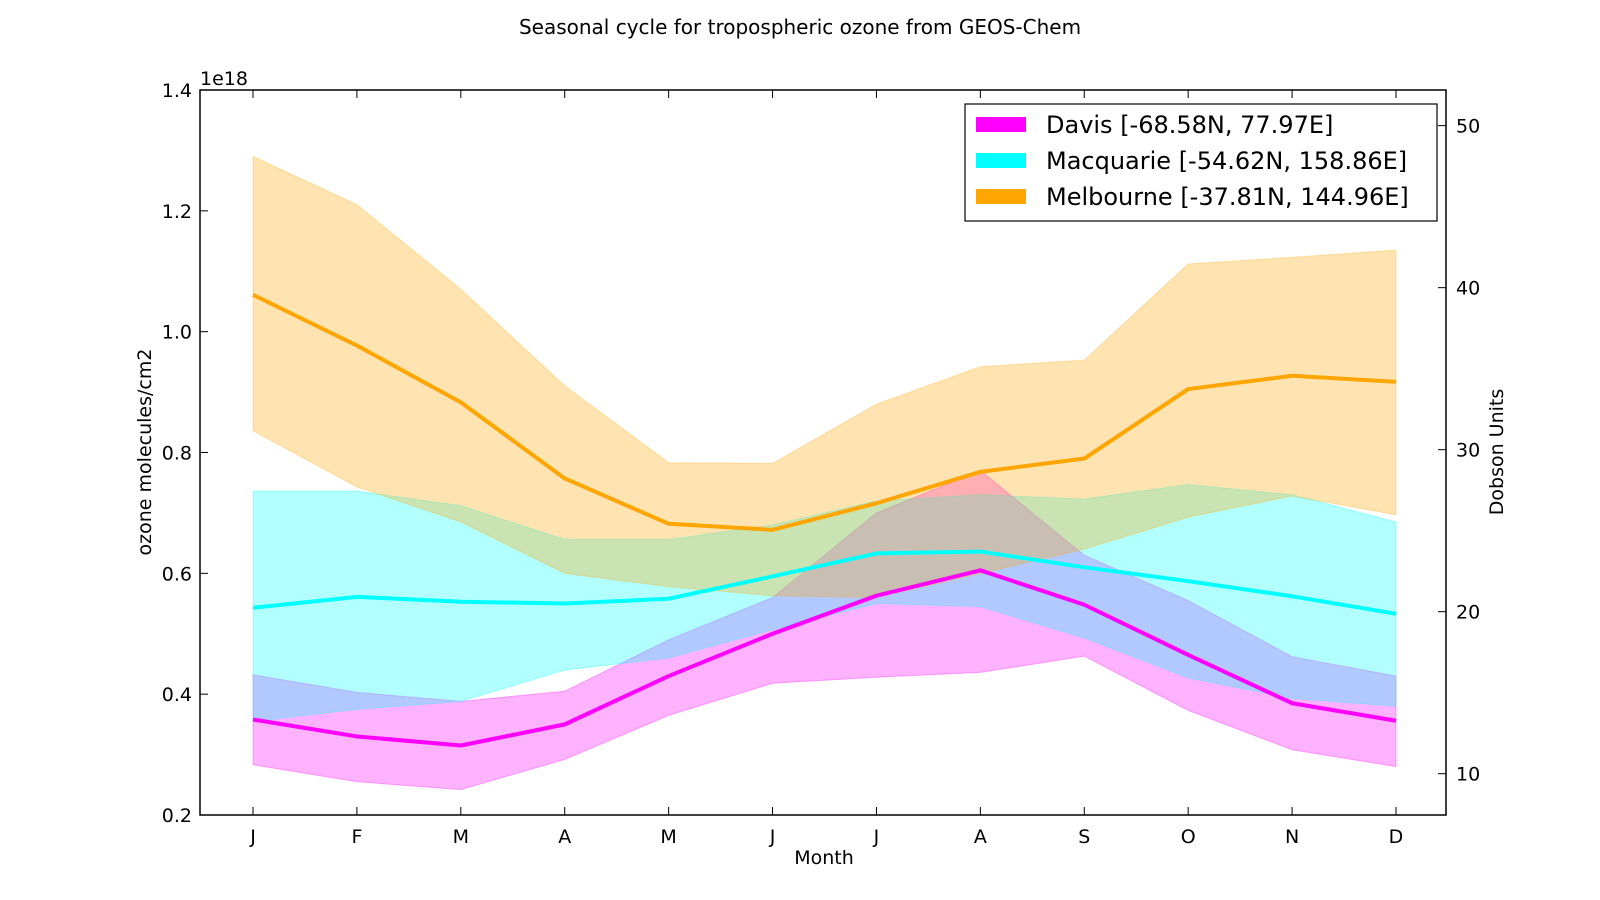 The height and width of the screenshot is (900, 1600). What do you see at coordinates (1468, 127) in the screenshot?
I see `y2-tick-label: 50` at bounding box center [1468, 127].